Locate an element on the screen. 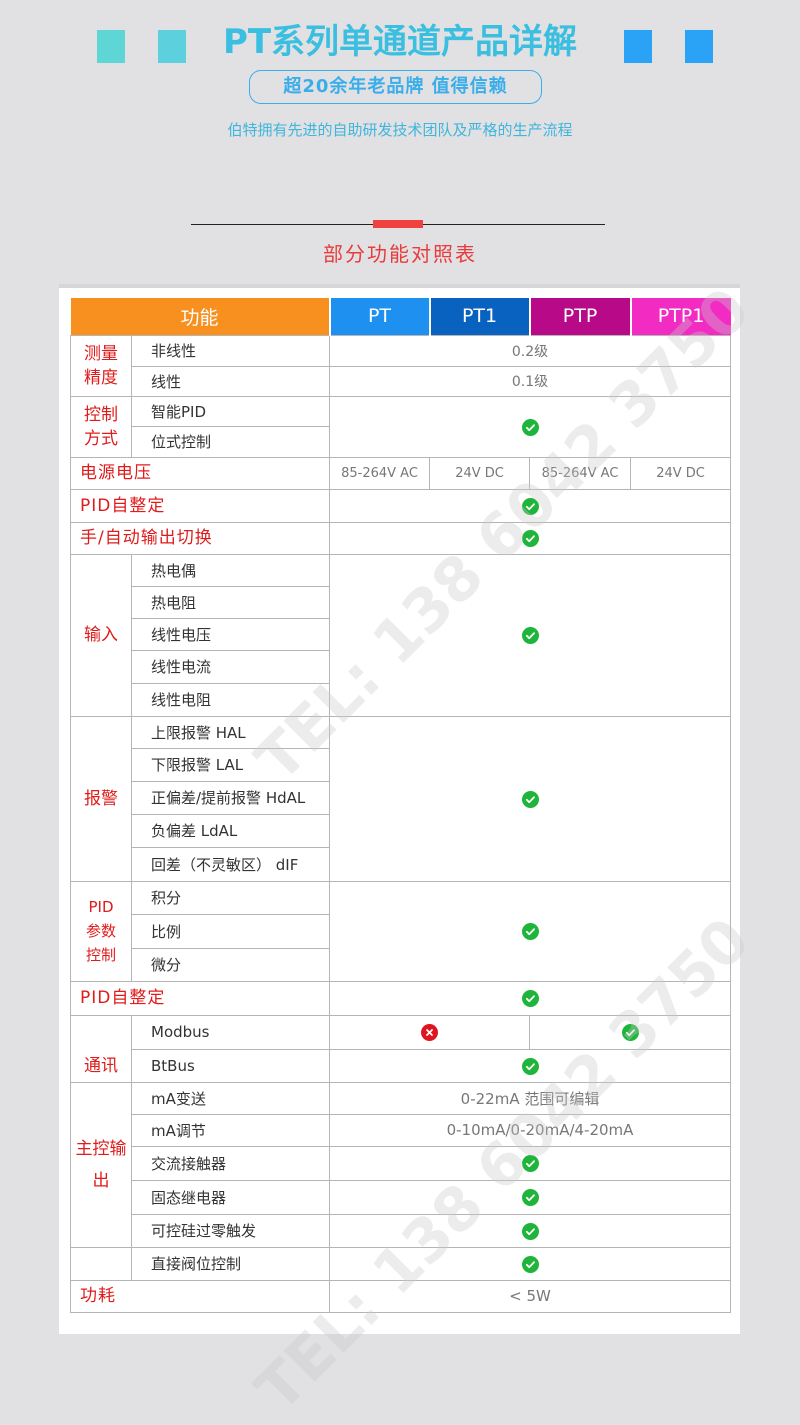 The width and height of the screenshot is (800, 1425). group-label: 控制方式 is located at coordinates (101, 426).